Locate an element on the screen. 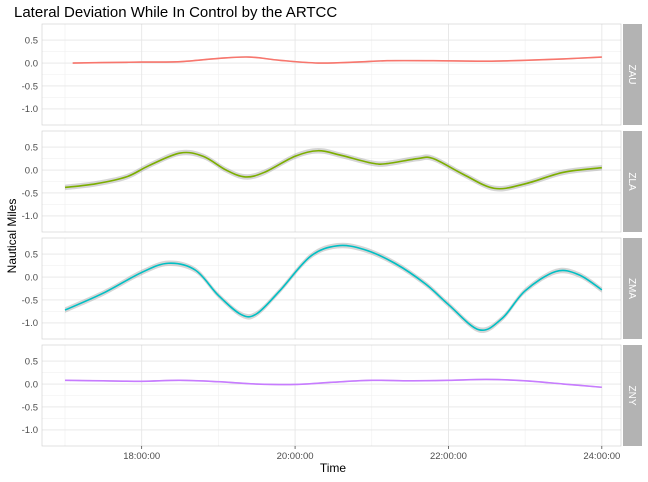  x-tick-label: 22:00:00 is located at coordinates (448, 456).